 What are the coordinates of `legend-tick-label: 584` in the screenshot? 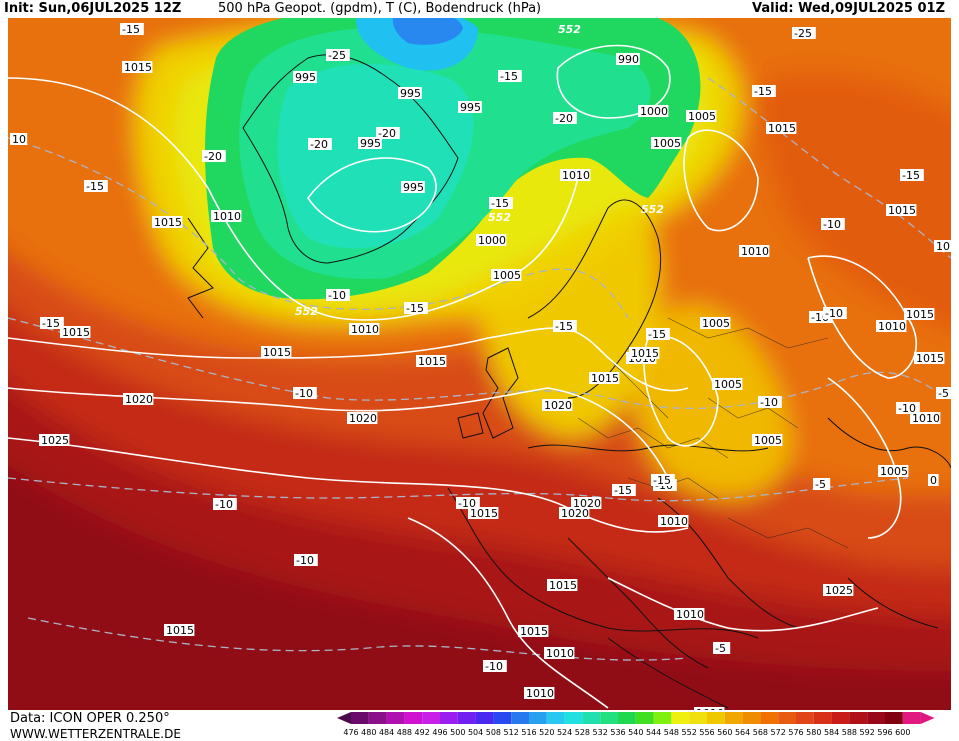 It's located at (831, 732).